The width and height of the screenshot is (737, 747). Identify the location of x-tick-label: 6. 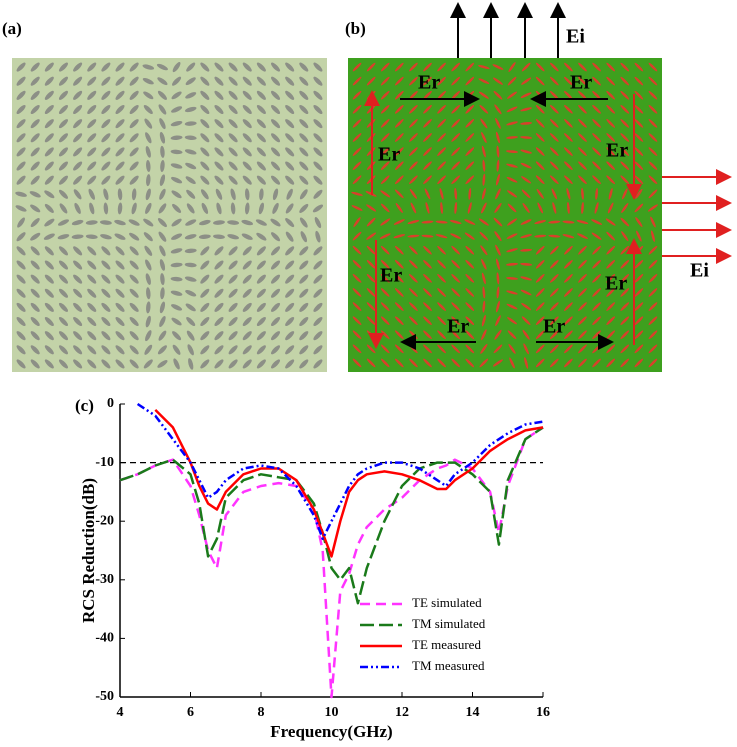
(190, 712).